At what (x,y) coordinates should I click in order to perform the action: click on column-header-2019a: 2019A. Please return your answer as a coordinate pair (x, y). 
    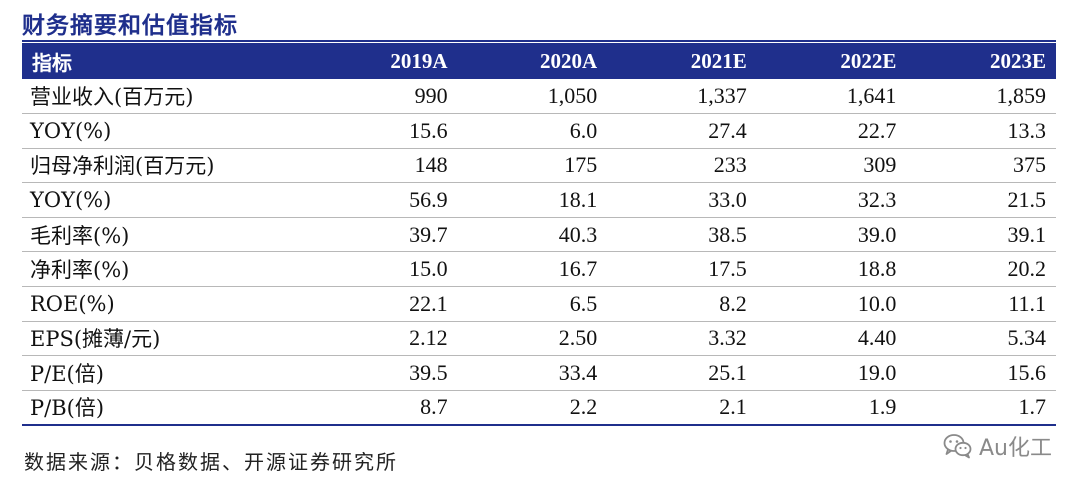
    Looking at the image, I should click on (419, 60).